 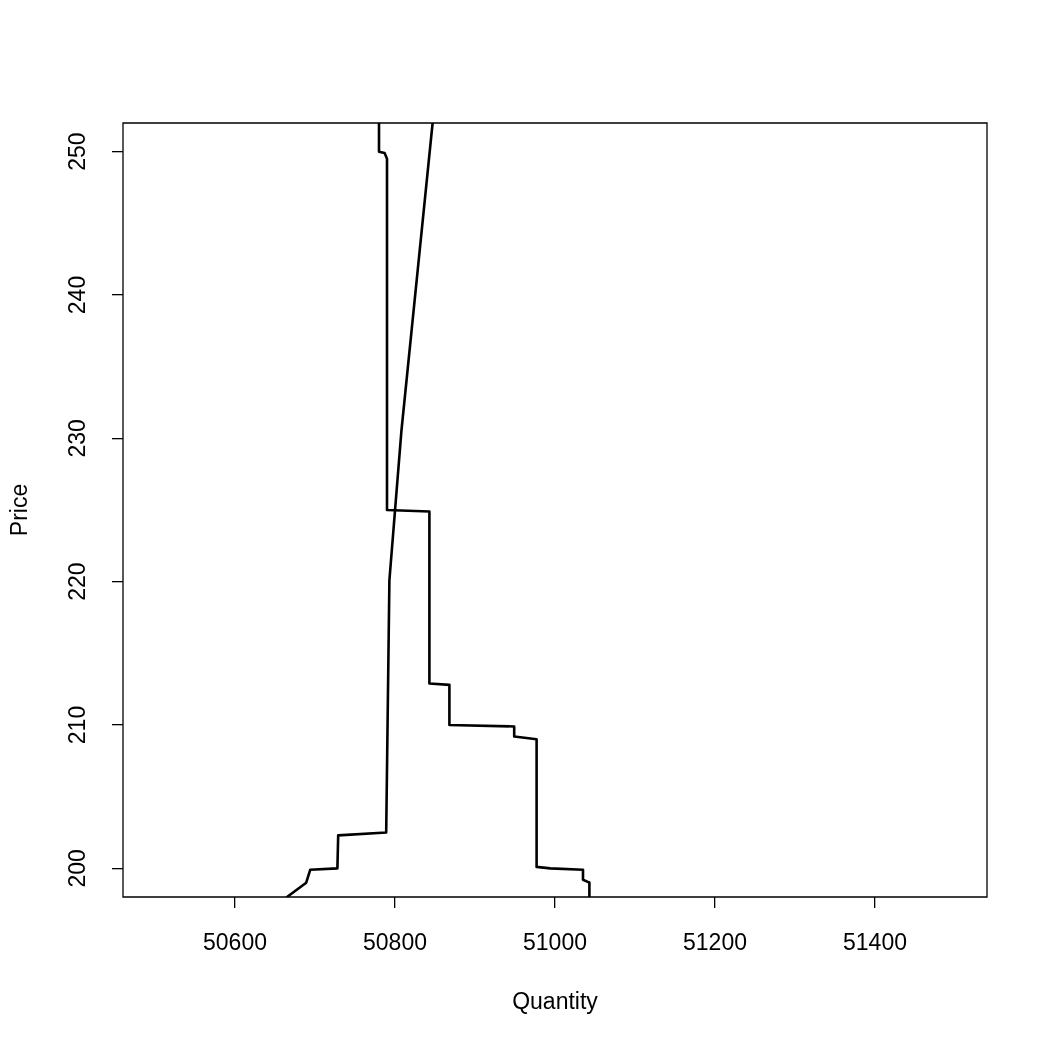 What do you see at coordinates (555, 1000) in the screenshot?
I see `x-axis-title: Quantity` at bounding box center [555, 1000].